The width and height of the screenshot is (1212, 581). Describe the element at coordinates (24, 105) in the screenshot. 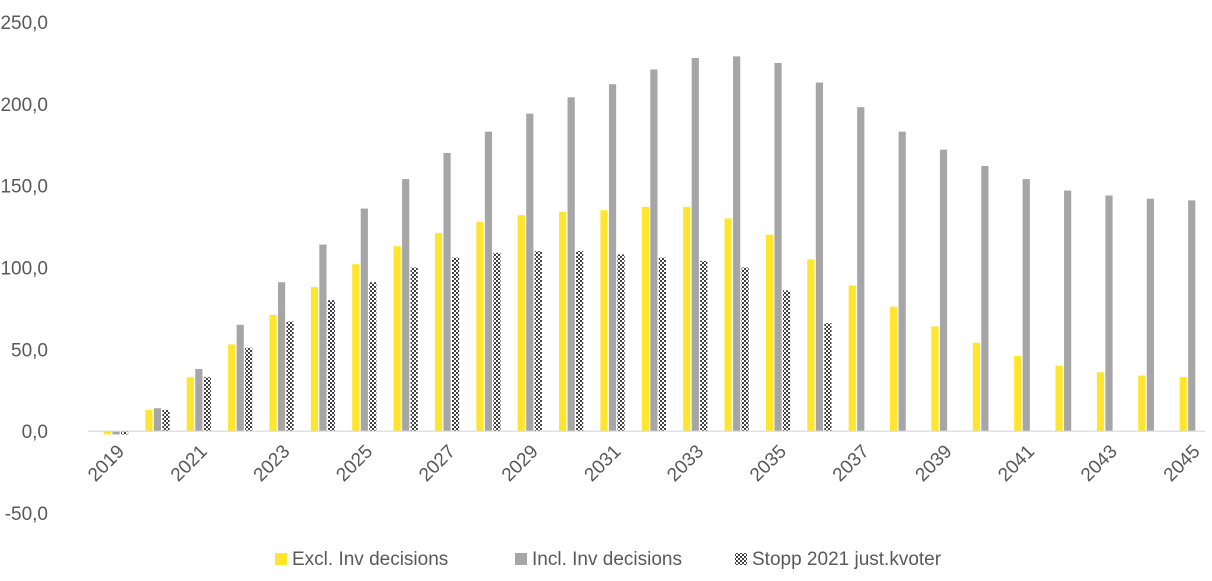

I see `y-tick-label: 200,0` at that location.